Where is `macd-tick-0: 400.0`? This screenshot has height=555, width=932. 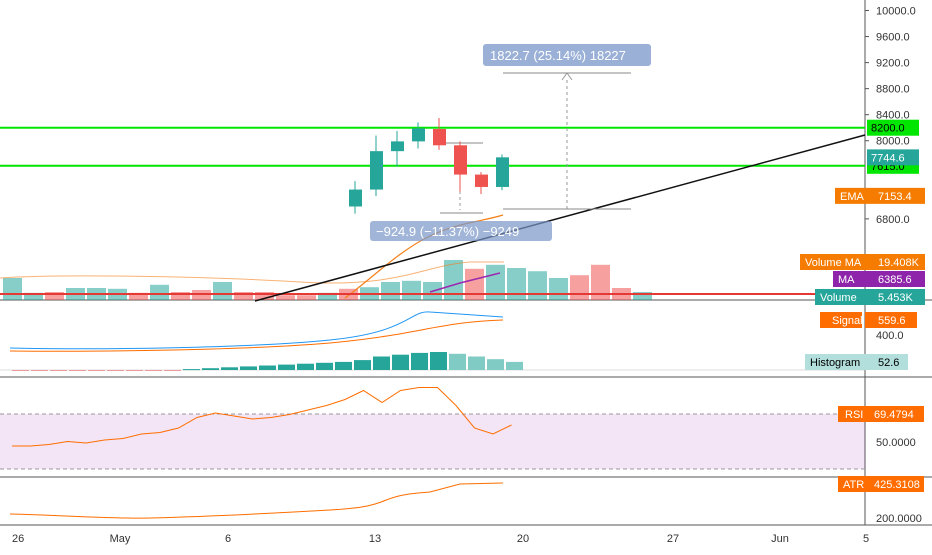
macd-tick-0: 400.0 is located at coordinates (890, 336).